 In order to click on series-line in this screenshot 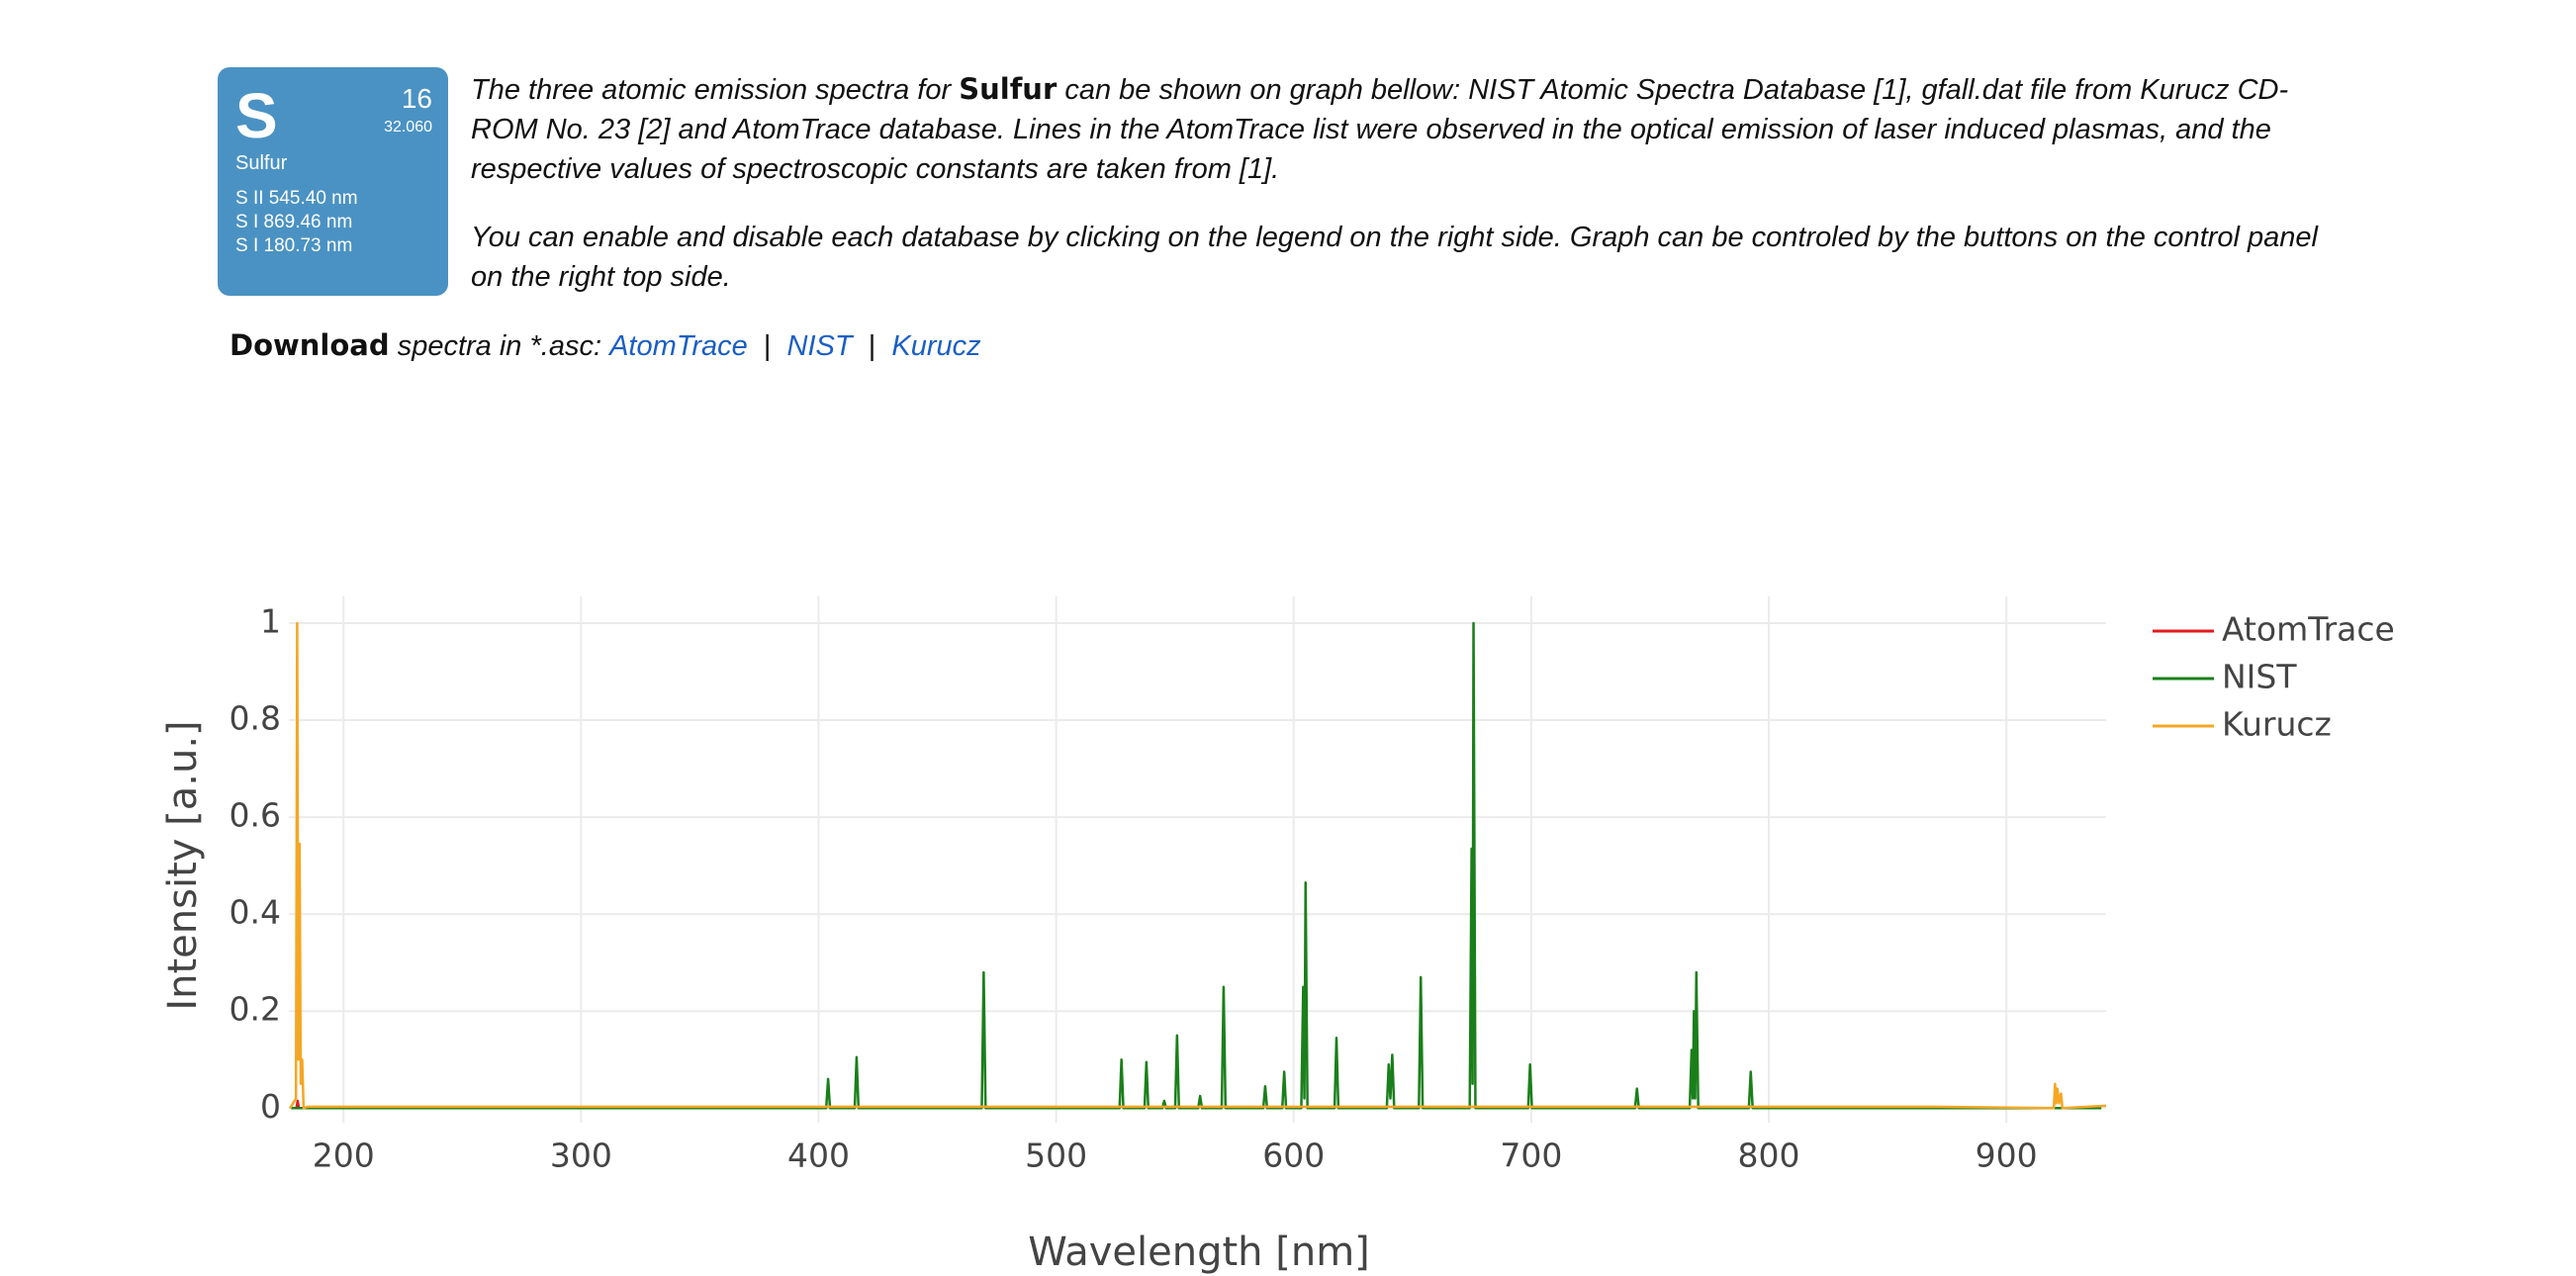, I will do `click(298, 1104)`.